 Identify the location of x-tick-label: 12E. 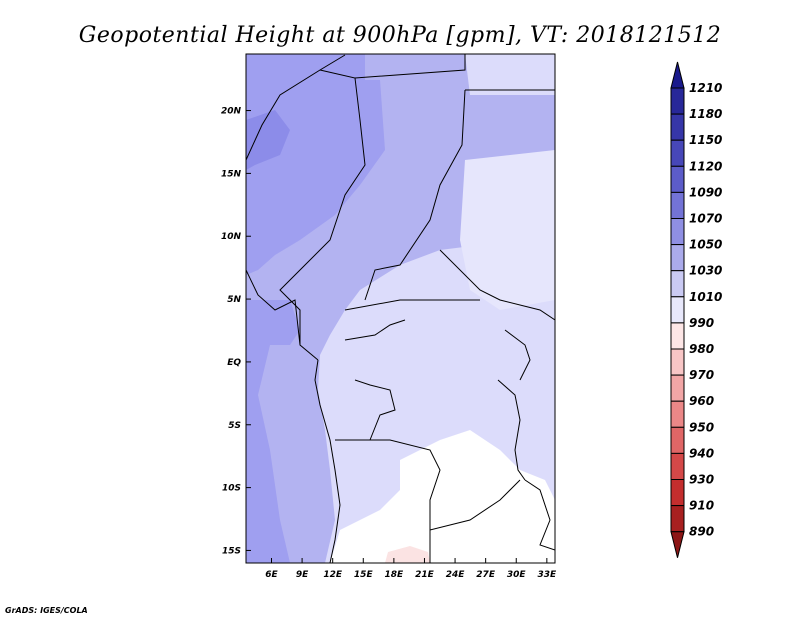
(333, 575).